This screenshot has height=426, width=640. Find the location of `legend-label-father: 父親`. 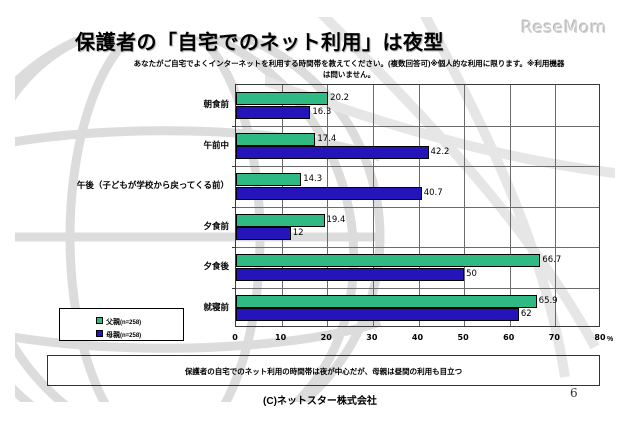

legend-label-father: 父親 is located at coordinates (113, 322).